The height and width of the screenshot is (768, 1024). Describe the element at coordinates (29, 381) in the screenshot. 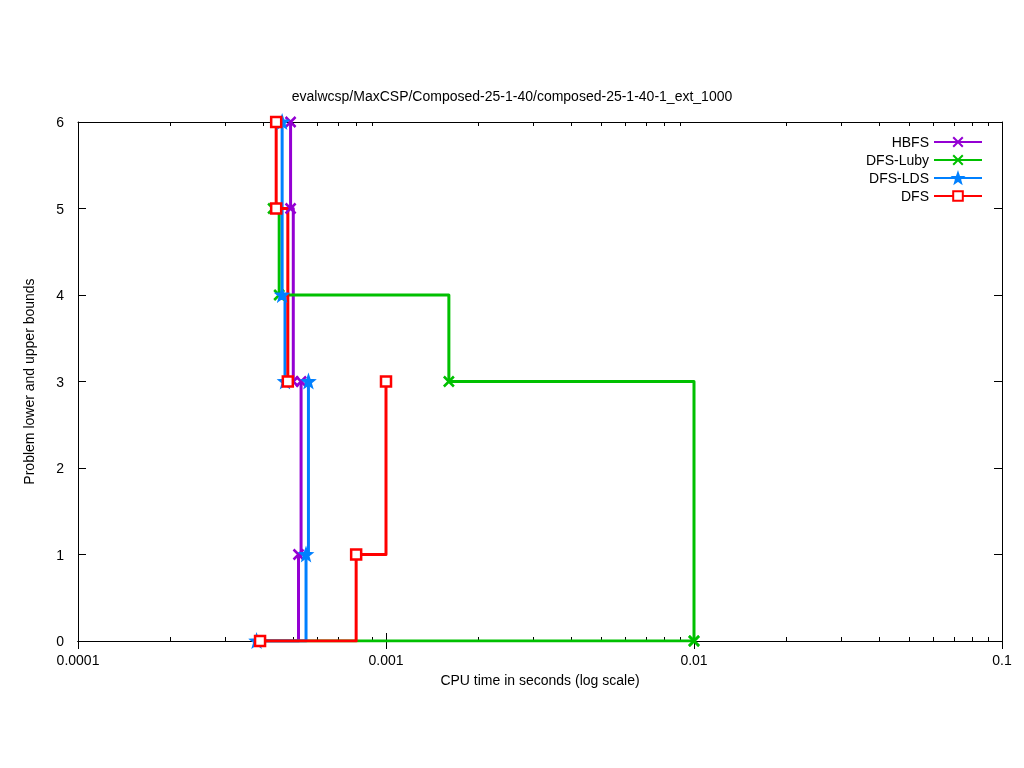

I see `y-axis-title: Problem lower and upper bounds` at that location.